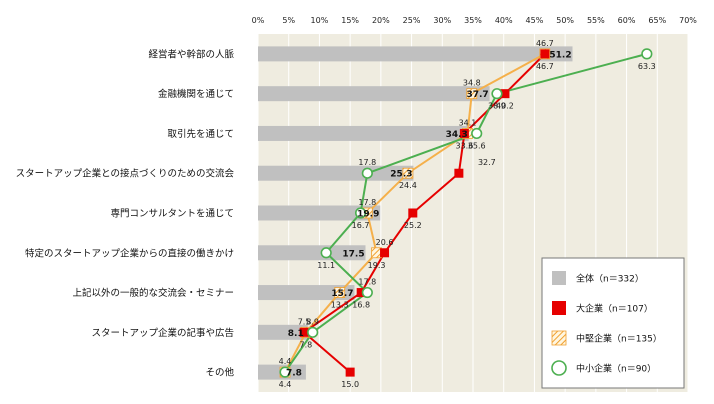 The image size is (714, 404). Describe the element at coordinates (285, 384) in the screenshot. I see `mid-data-label: 4.4` at that location.